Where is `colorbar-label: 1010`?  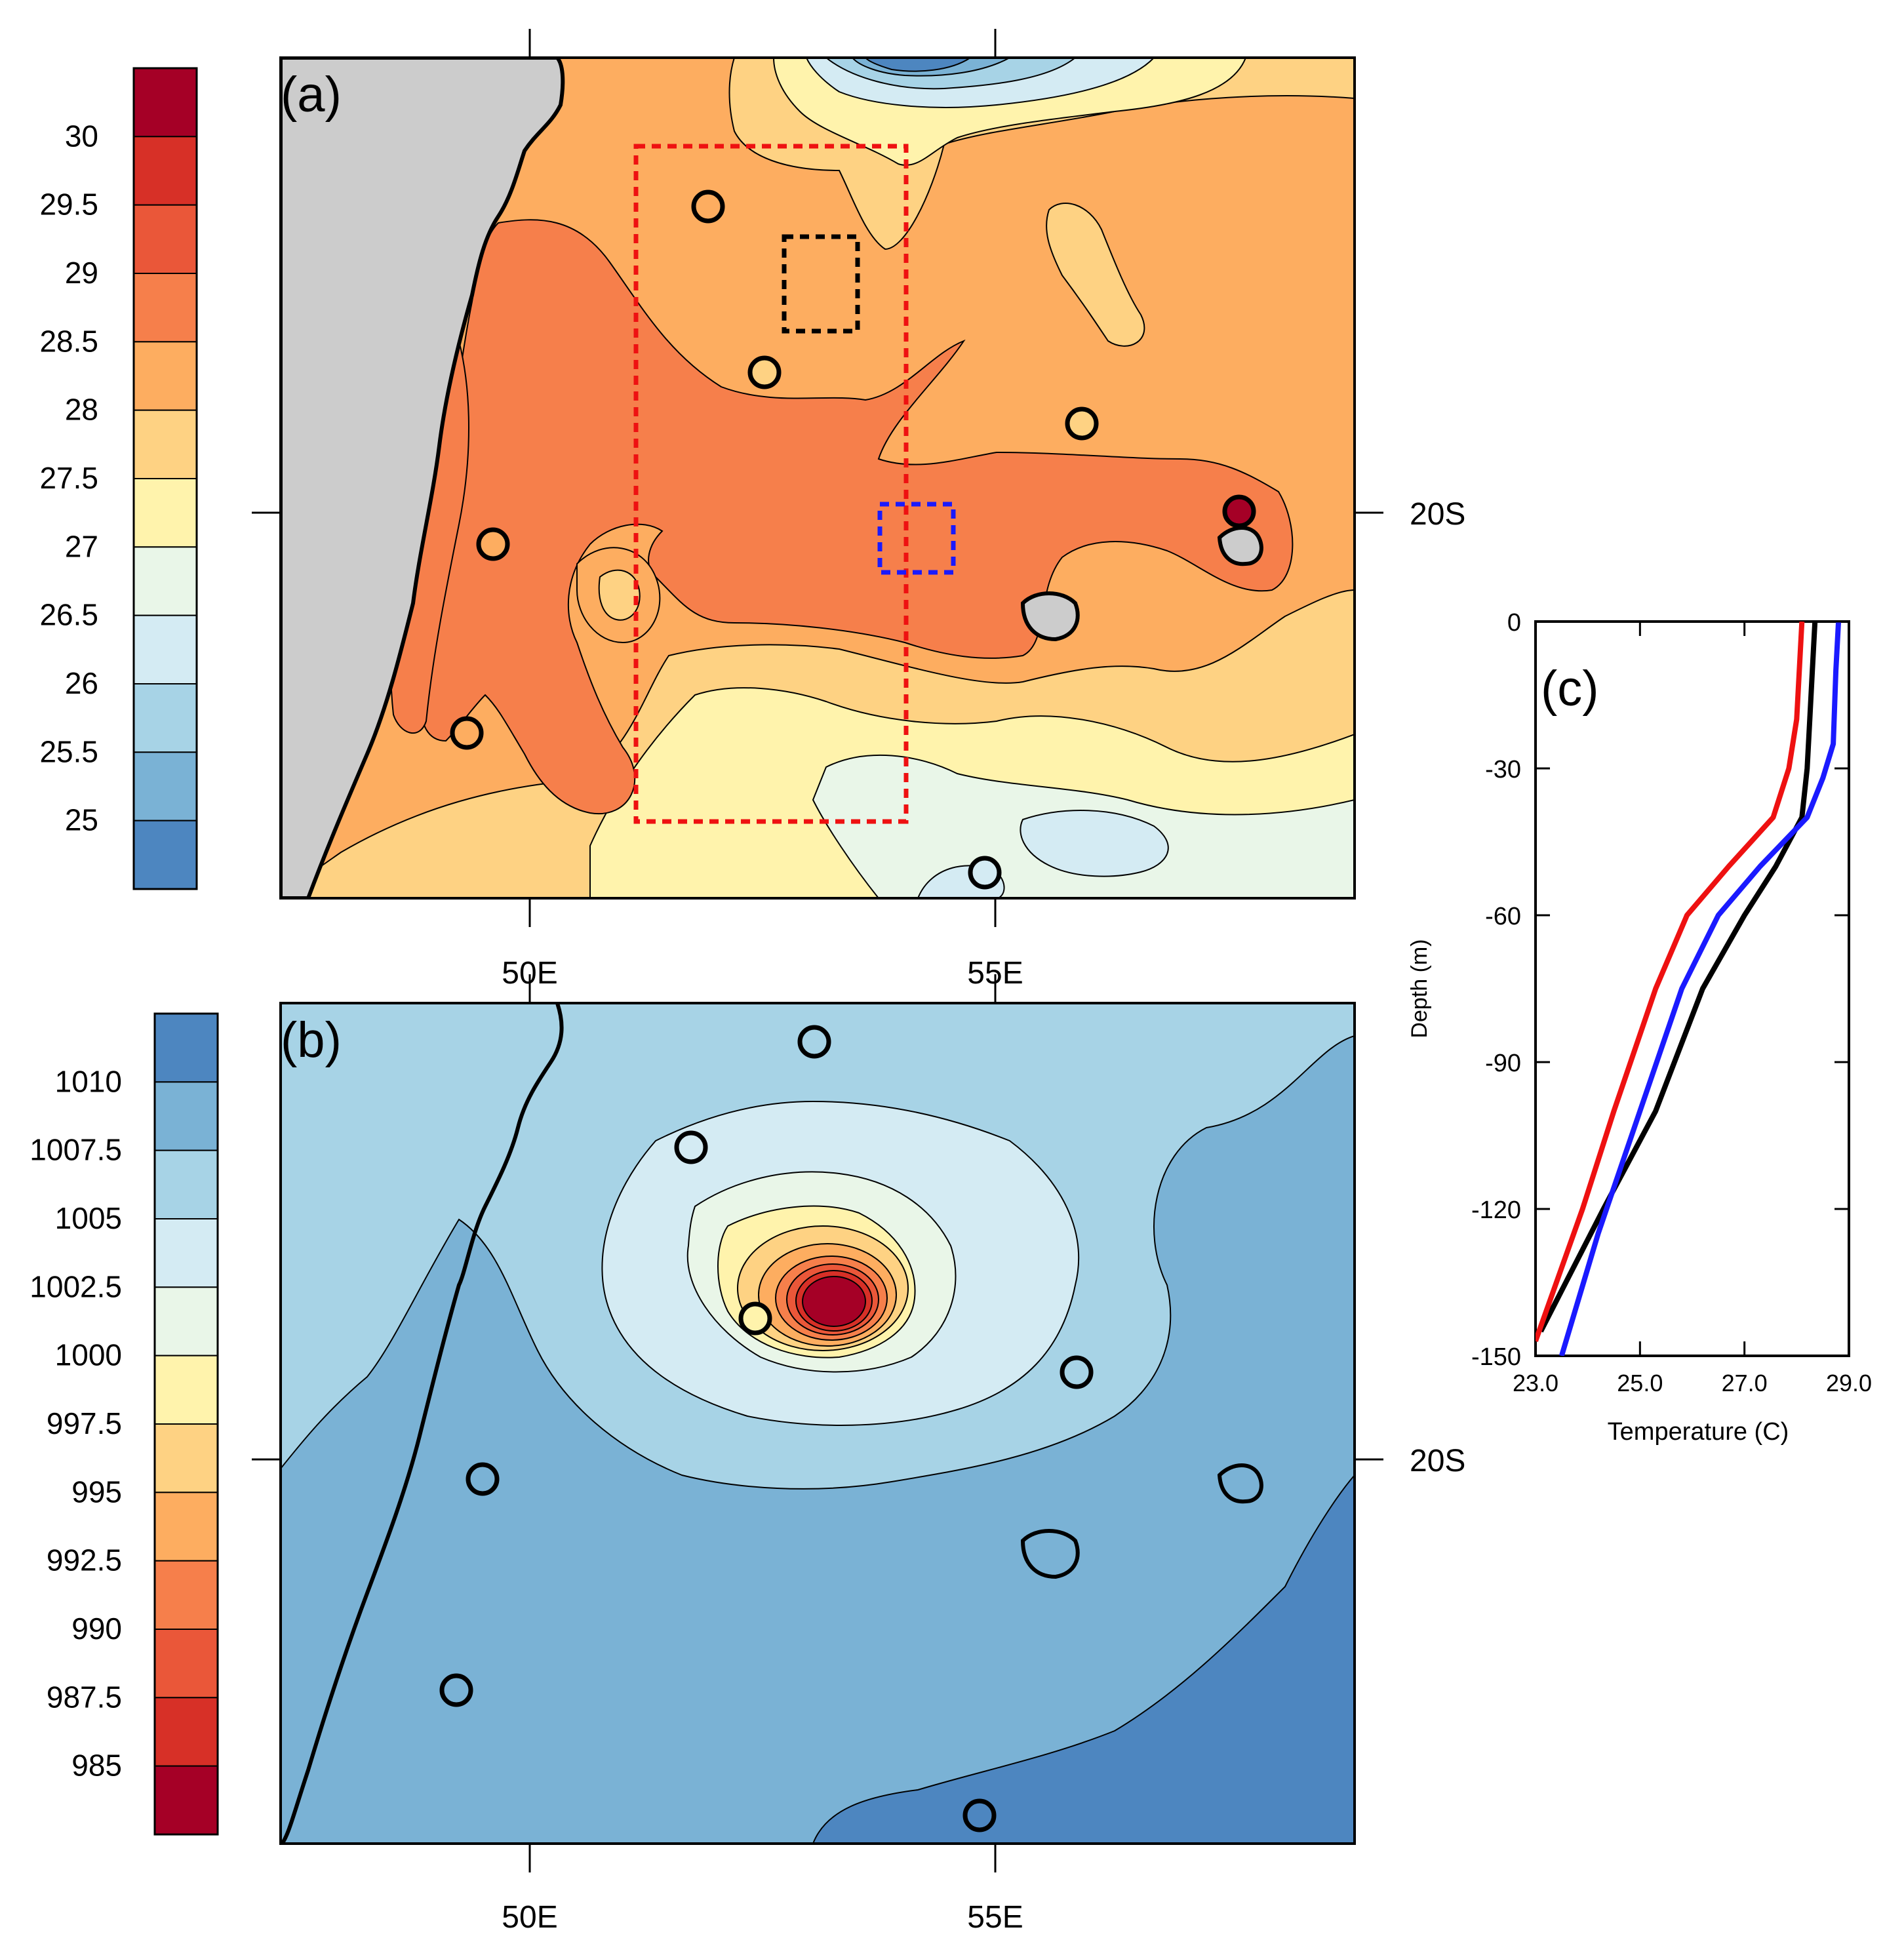 colorbar-label: 1010 is located at coordinates (88, 1081).